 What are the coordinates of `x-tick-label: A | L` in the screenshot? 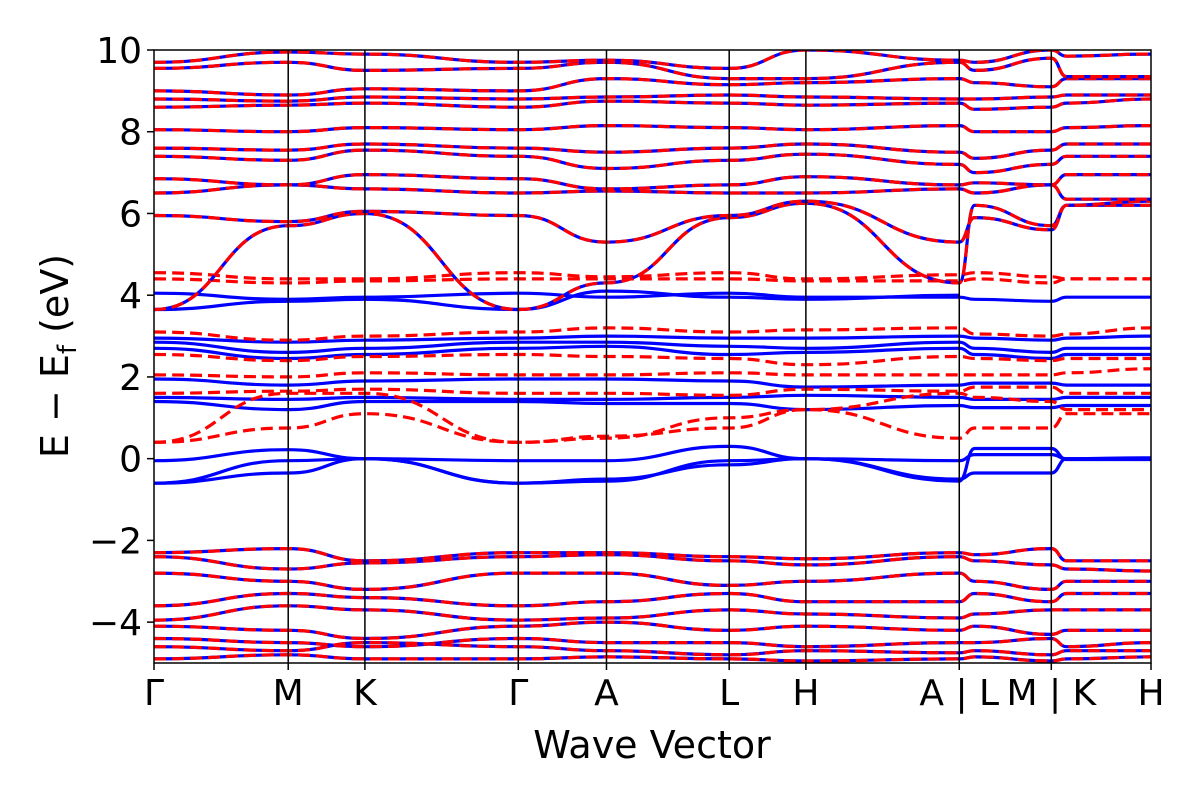 It's located at (959, 693).